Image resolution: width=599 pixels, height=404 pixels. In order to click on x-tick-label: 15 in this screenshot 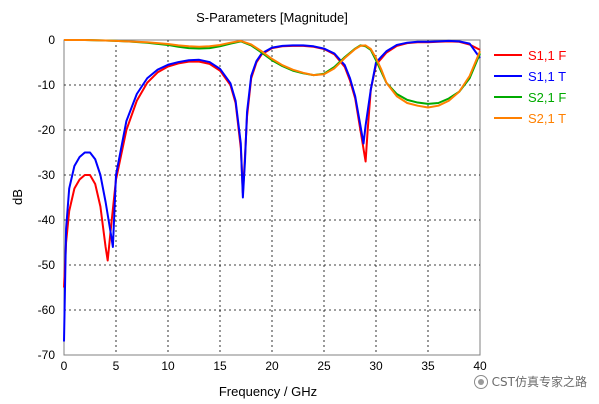, I will do `click(220, 366)`.